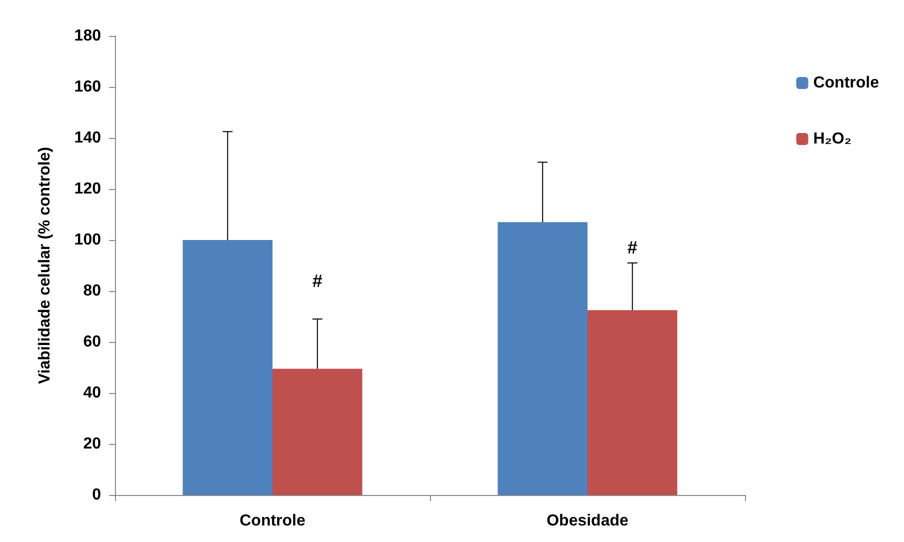 The width and height of the screenshot is (904, 542). I want to click on y-tick-label: 80, so click(92, 291).